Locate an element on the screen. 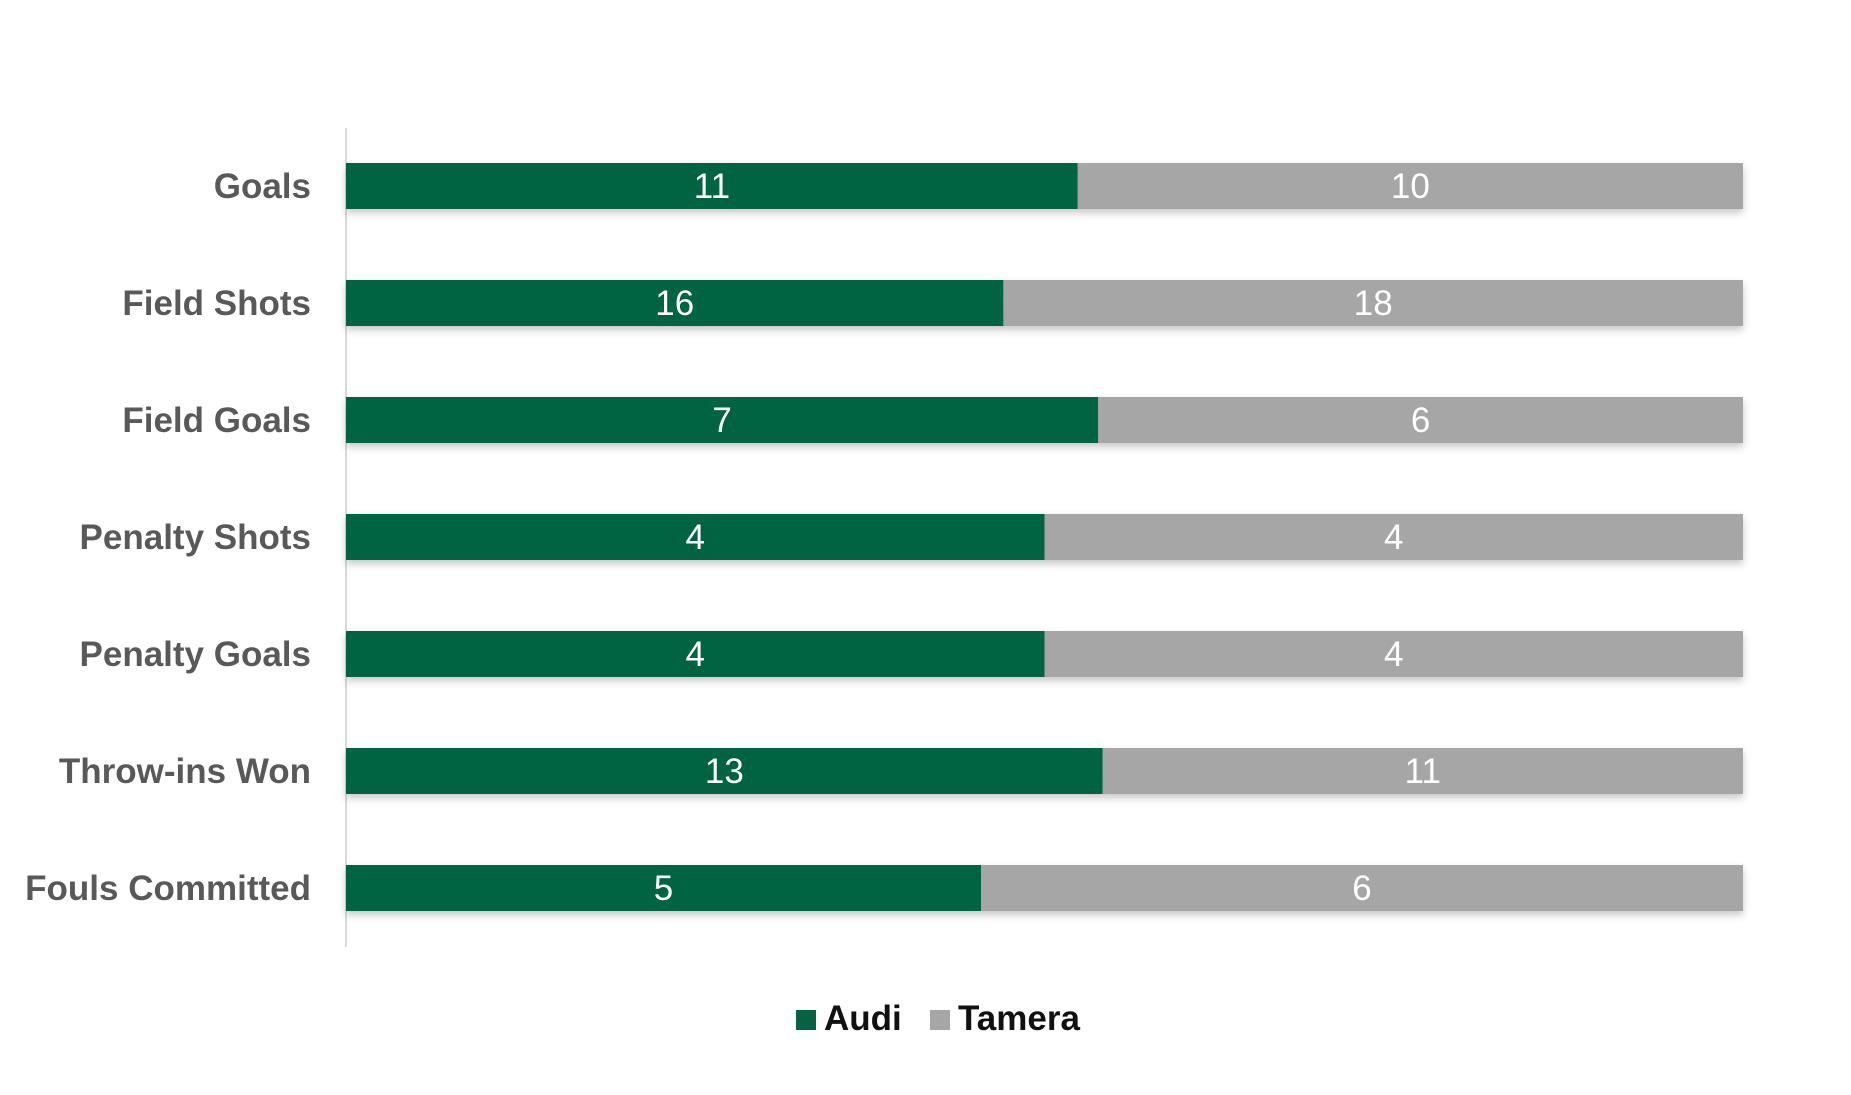 This screenshot has height=1095, width=1851. data-label-tamera-0: 10 is located at coordinates (1410, 186).